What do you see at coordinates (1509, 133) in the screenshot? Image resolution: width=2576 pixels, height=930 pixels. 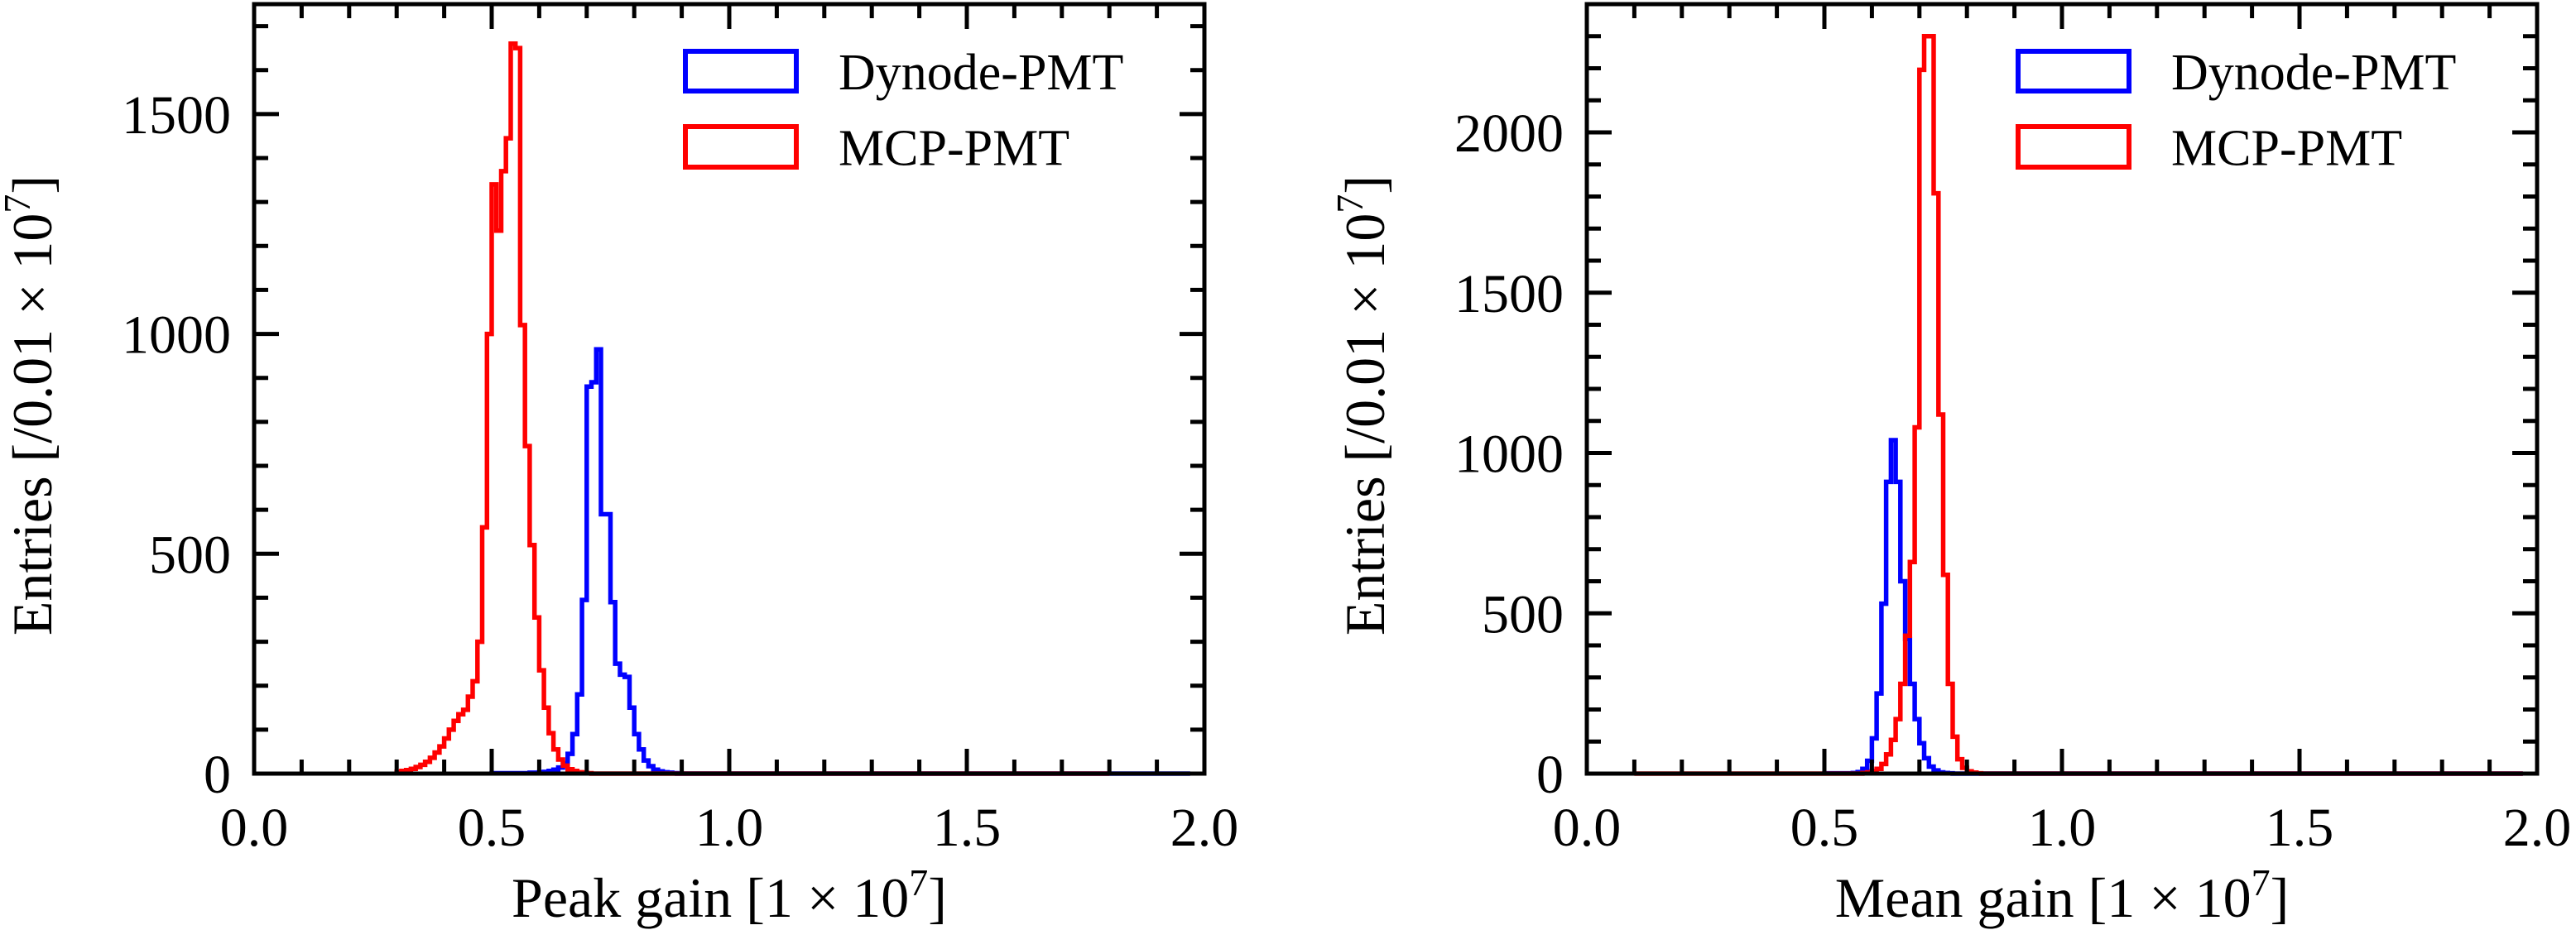 I see `y-tick-label-right-4: 2000` at bounding box center [1509, 133].